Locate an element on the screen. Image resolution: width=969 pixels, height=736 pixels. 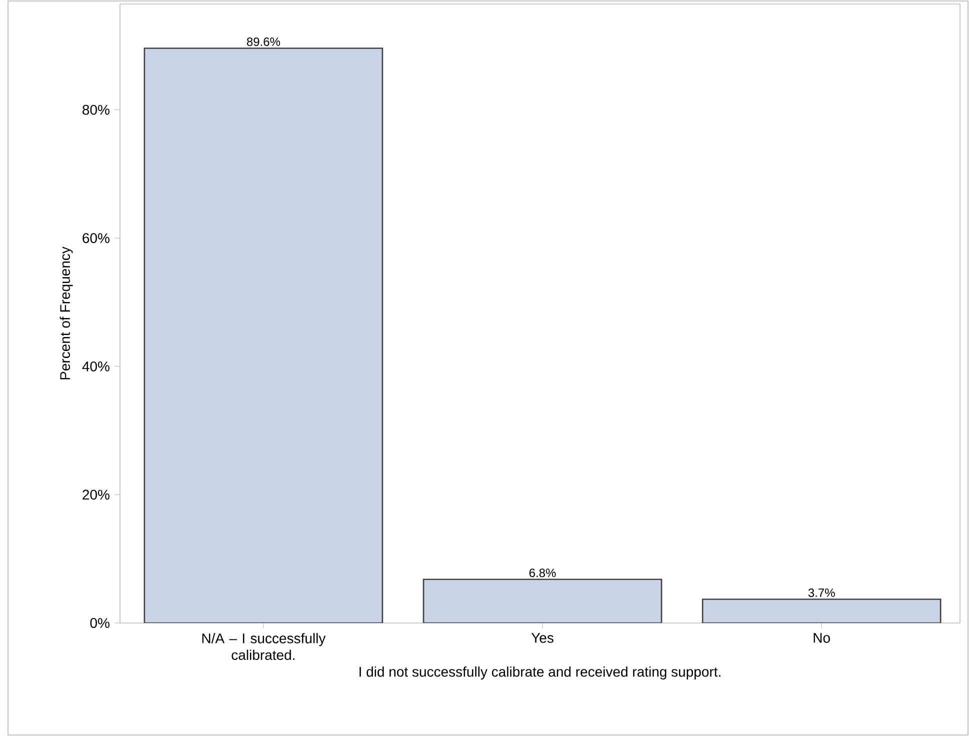
data-label: 89.6% is located at coordinates (263, 41).